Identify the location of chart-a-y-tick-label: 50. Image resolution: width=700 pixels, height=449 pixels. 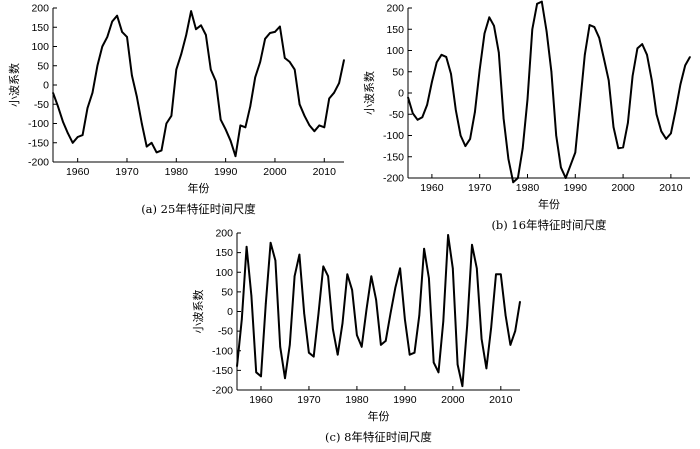
(43, 66).